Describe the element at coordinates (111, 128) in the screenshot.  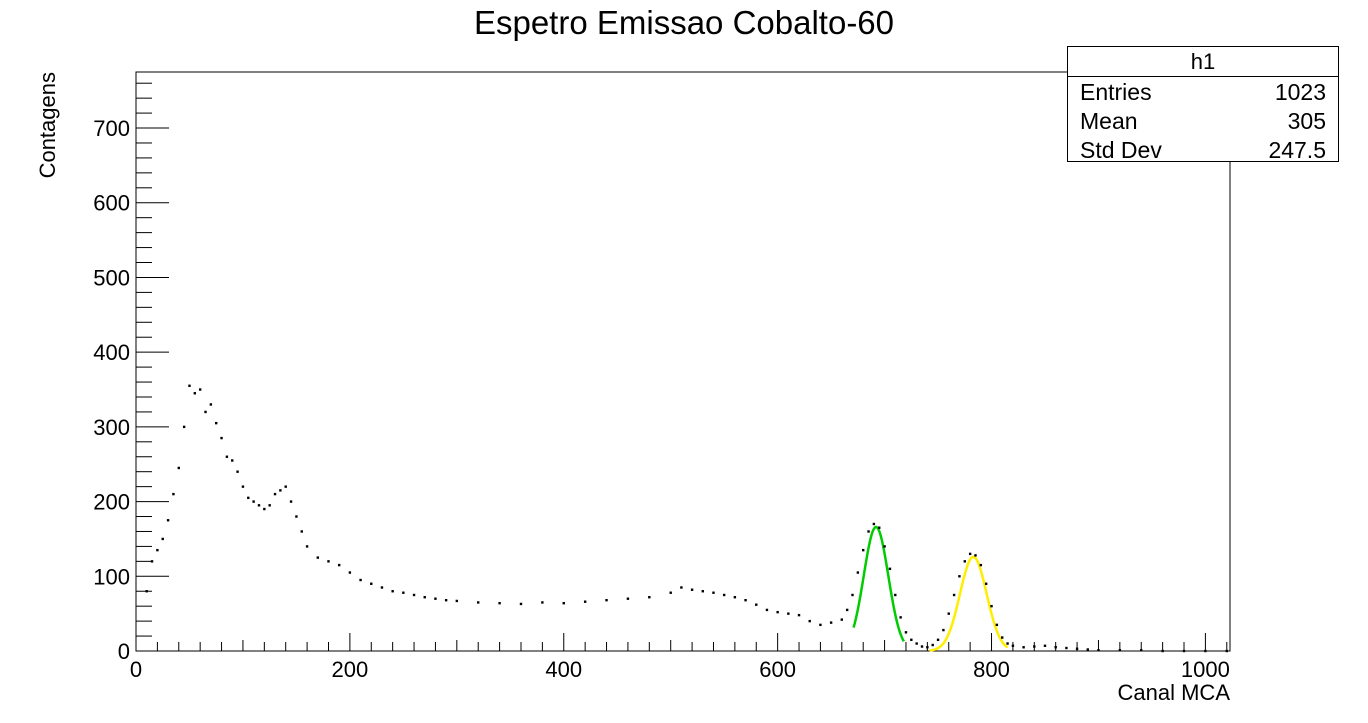
I see `y-tick-label: 700` at that location.